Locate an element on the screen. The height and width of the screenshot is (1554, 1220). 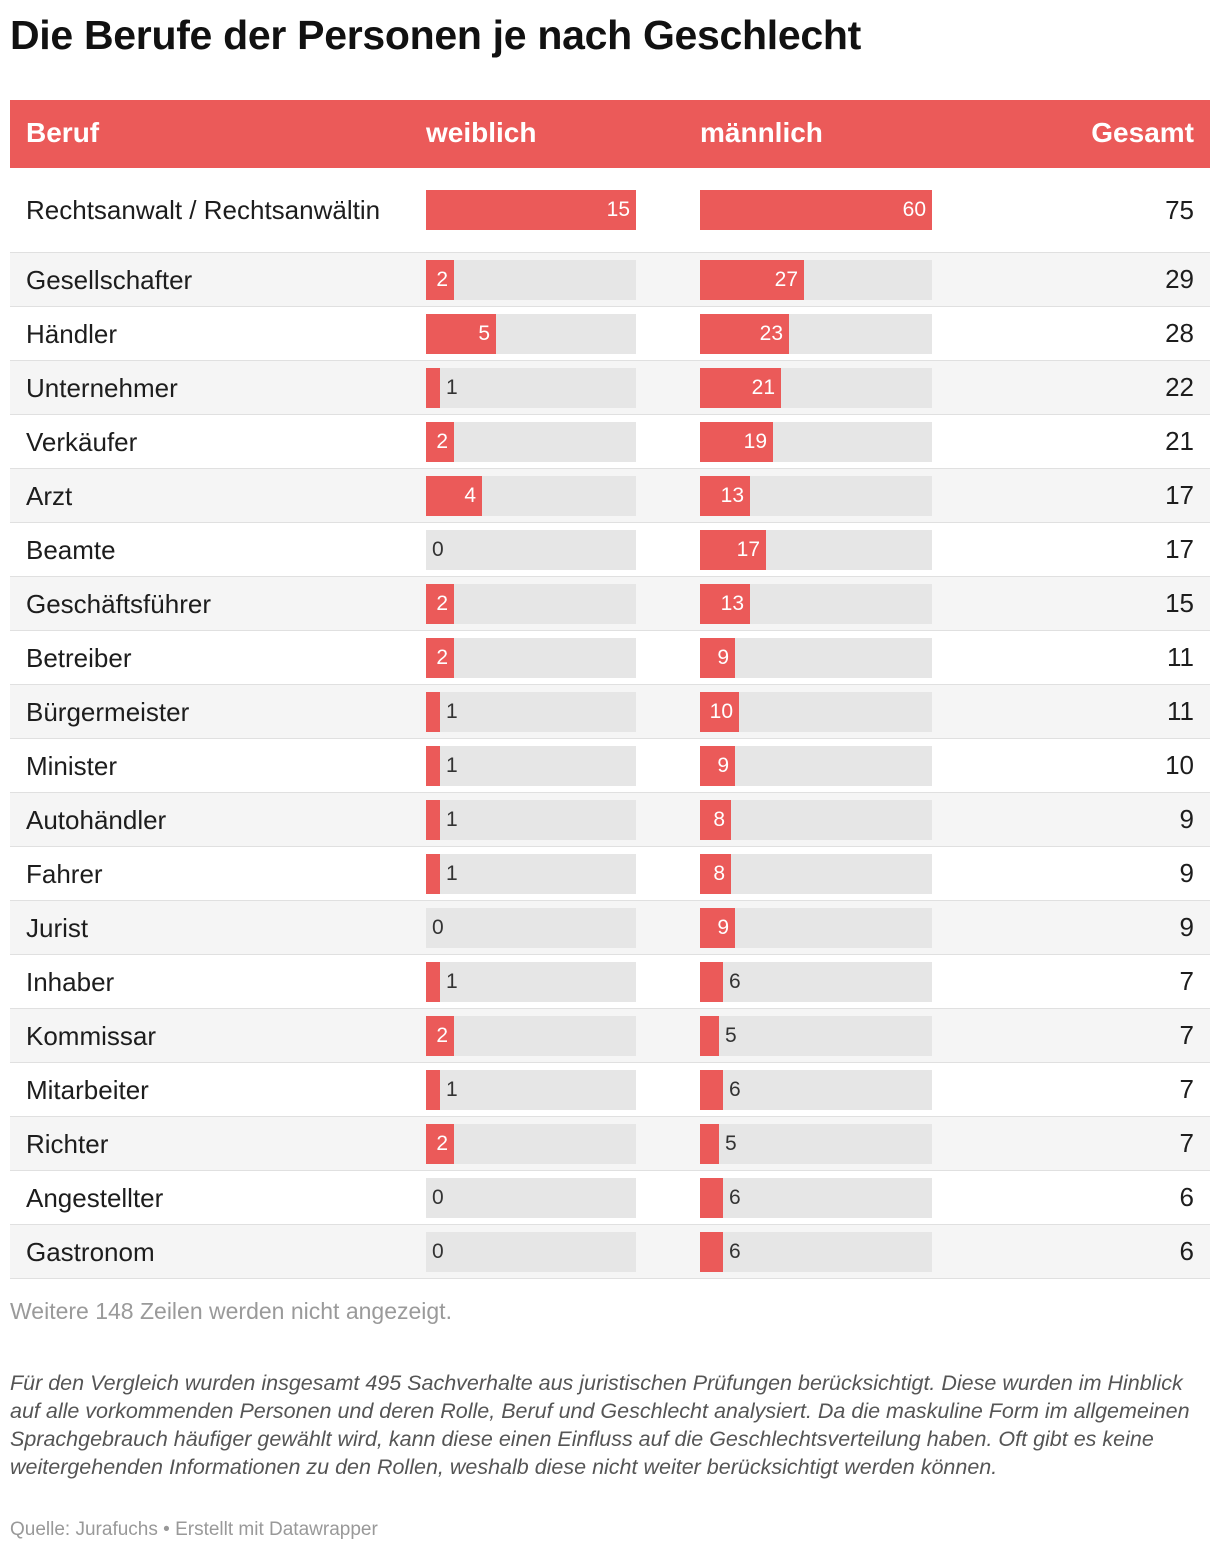
maennlich-value: 10 is located at coordinates (721, 711).